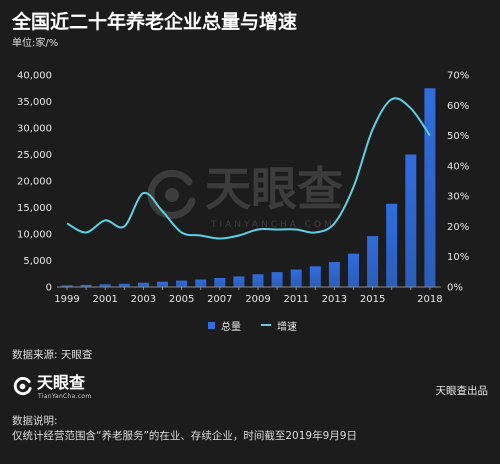 This screenshot has width=500, height=464. I want to click on chart-title: 全国近二十年养老企业总量与增速, so click(155, 22).